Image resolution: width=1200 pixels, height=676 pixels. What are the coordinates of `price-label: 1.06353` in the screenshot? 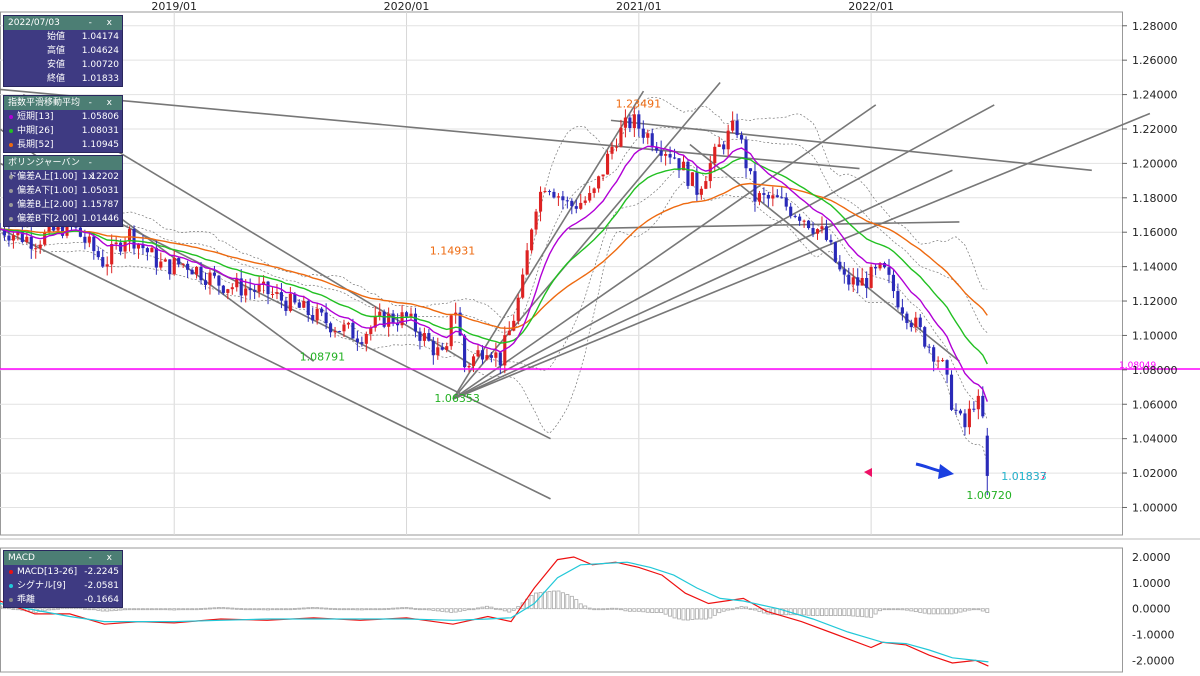 It's located at (457, 398).